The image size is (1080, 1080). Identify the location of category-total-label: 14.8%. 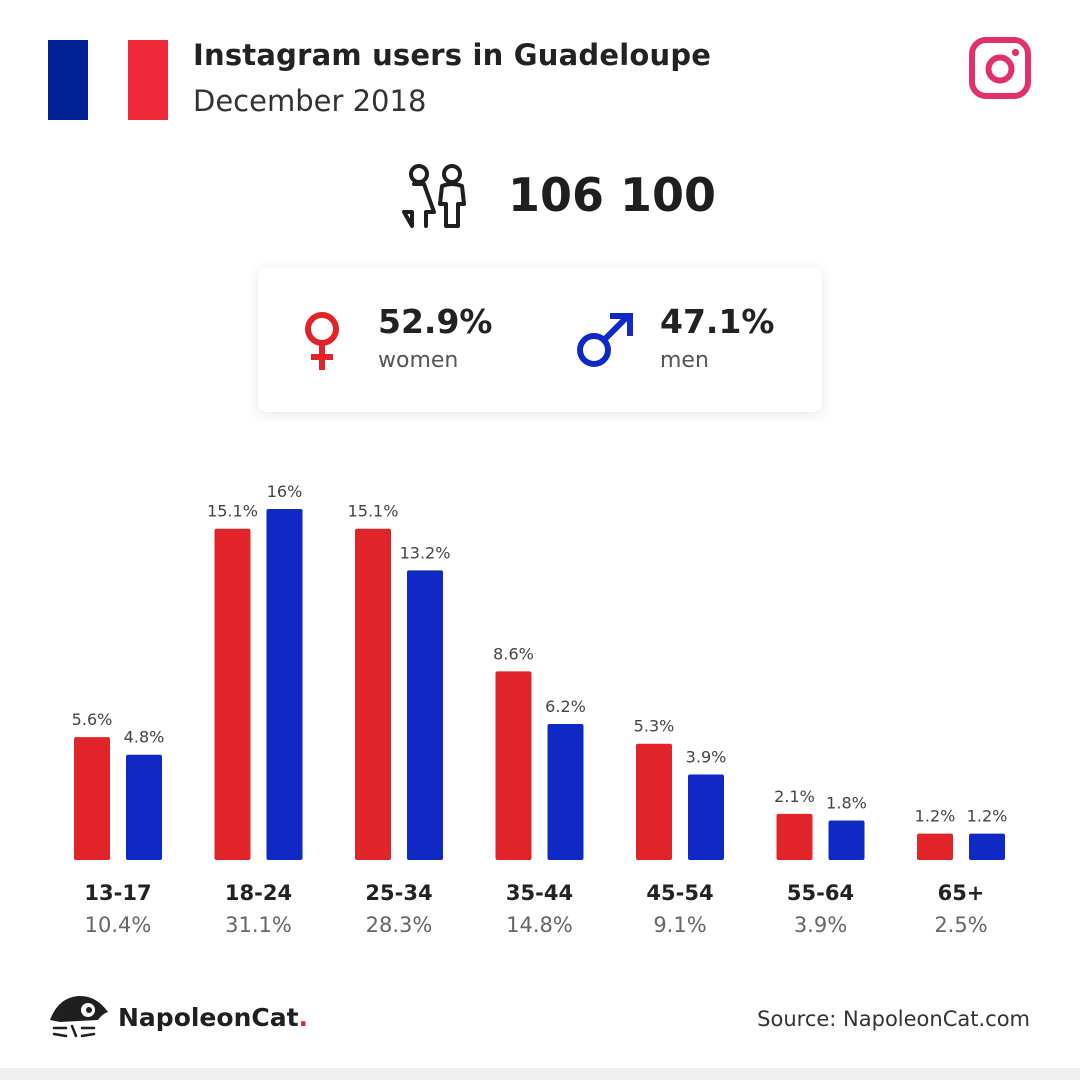
(539, 925).